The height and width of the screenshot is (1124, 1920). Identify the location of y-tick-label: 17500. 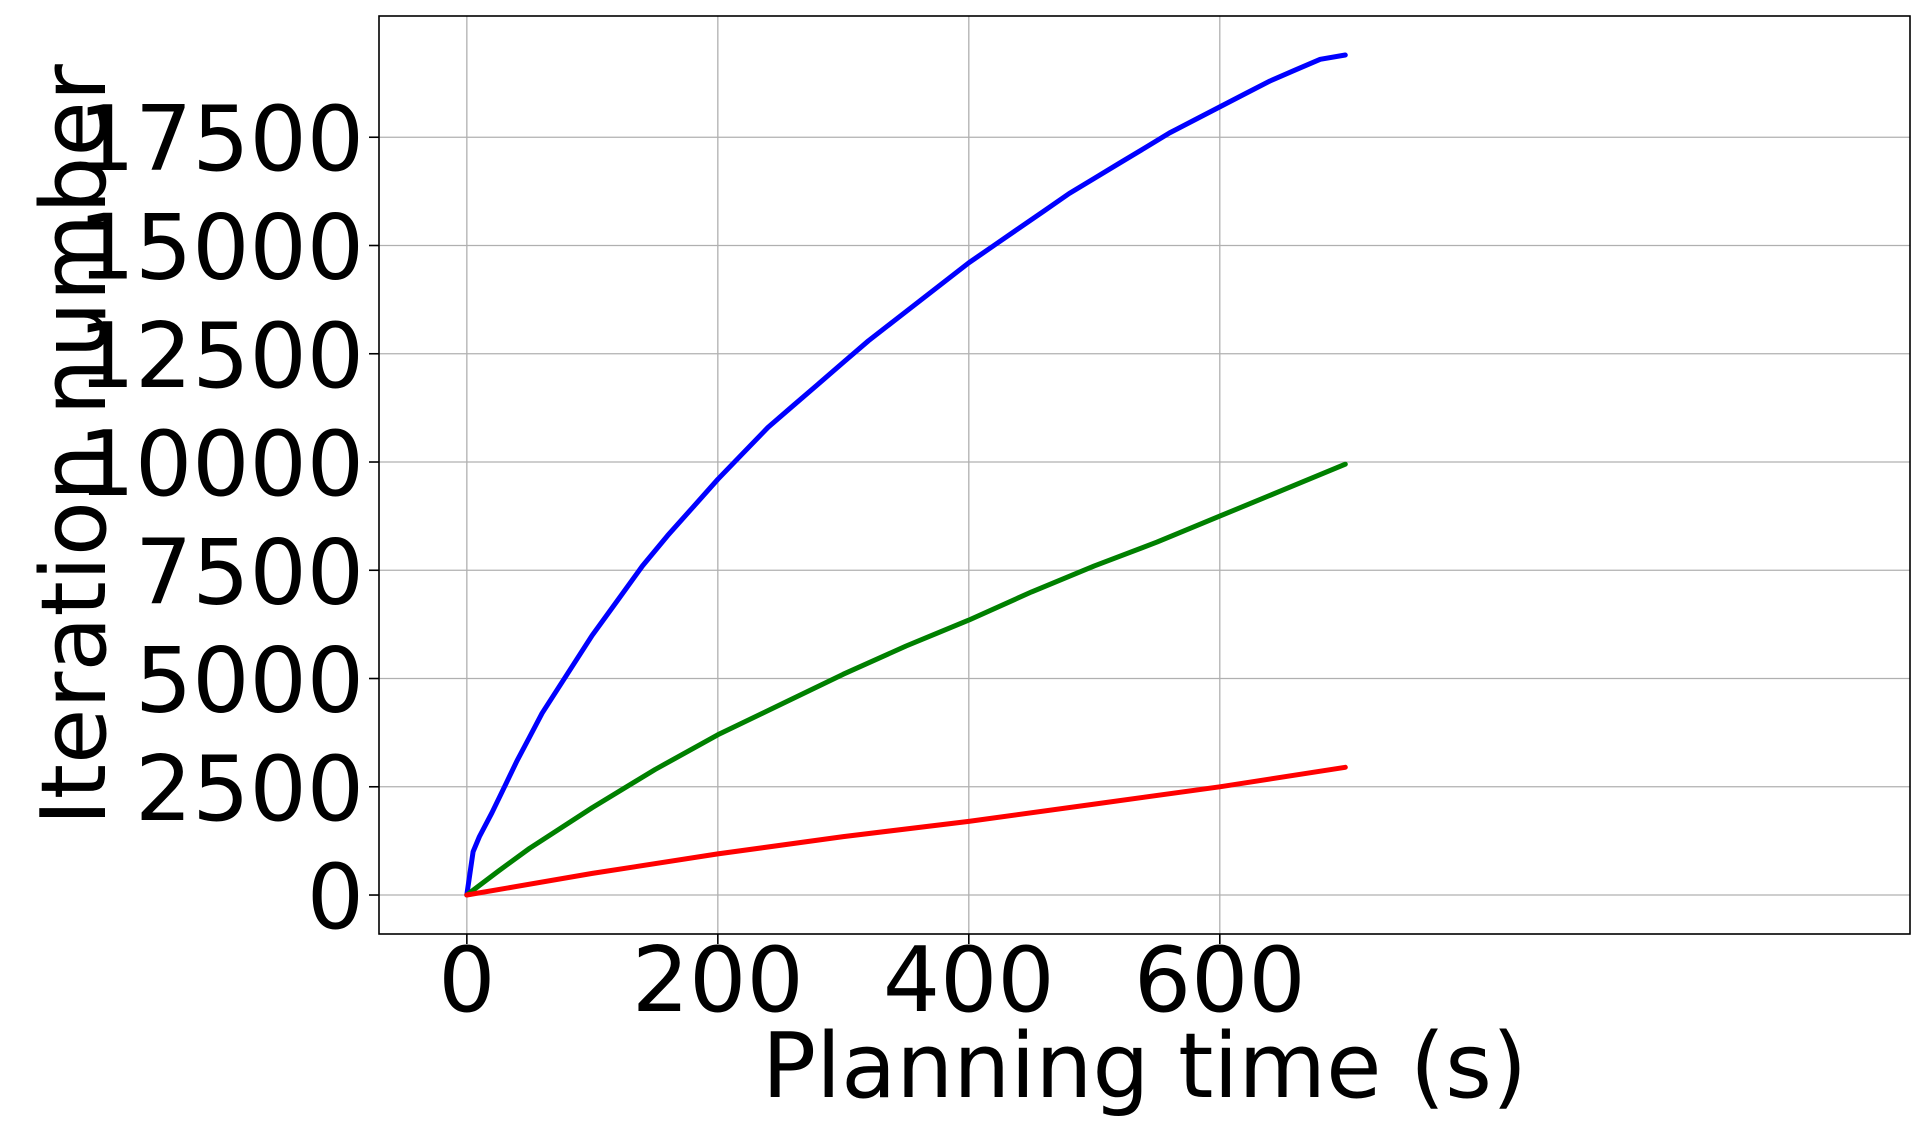
(221, 139).